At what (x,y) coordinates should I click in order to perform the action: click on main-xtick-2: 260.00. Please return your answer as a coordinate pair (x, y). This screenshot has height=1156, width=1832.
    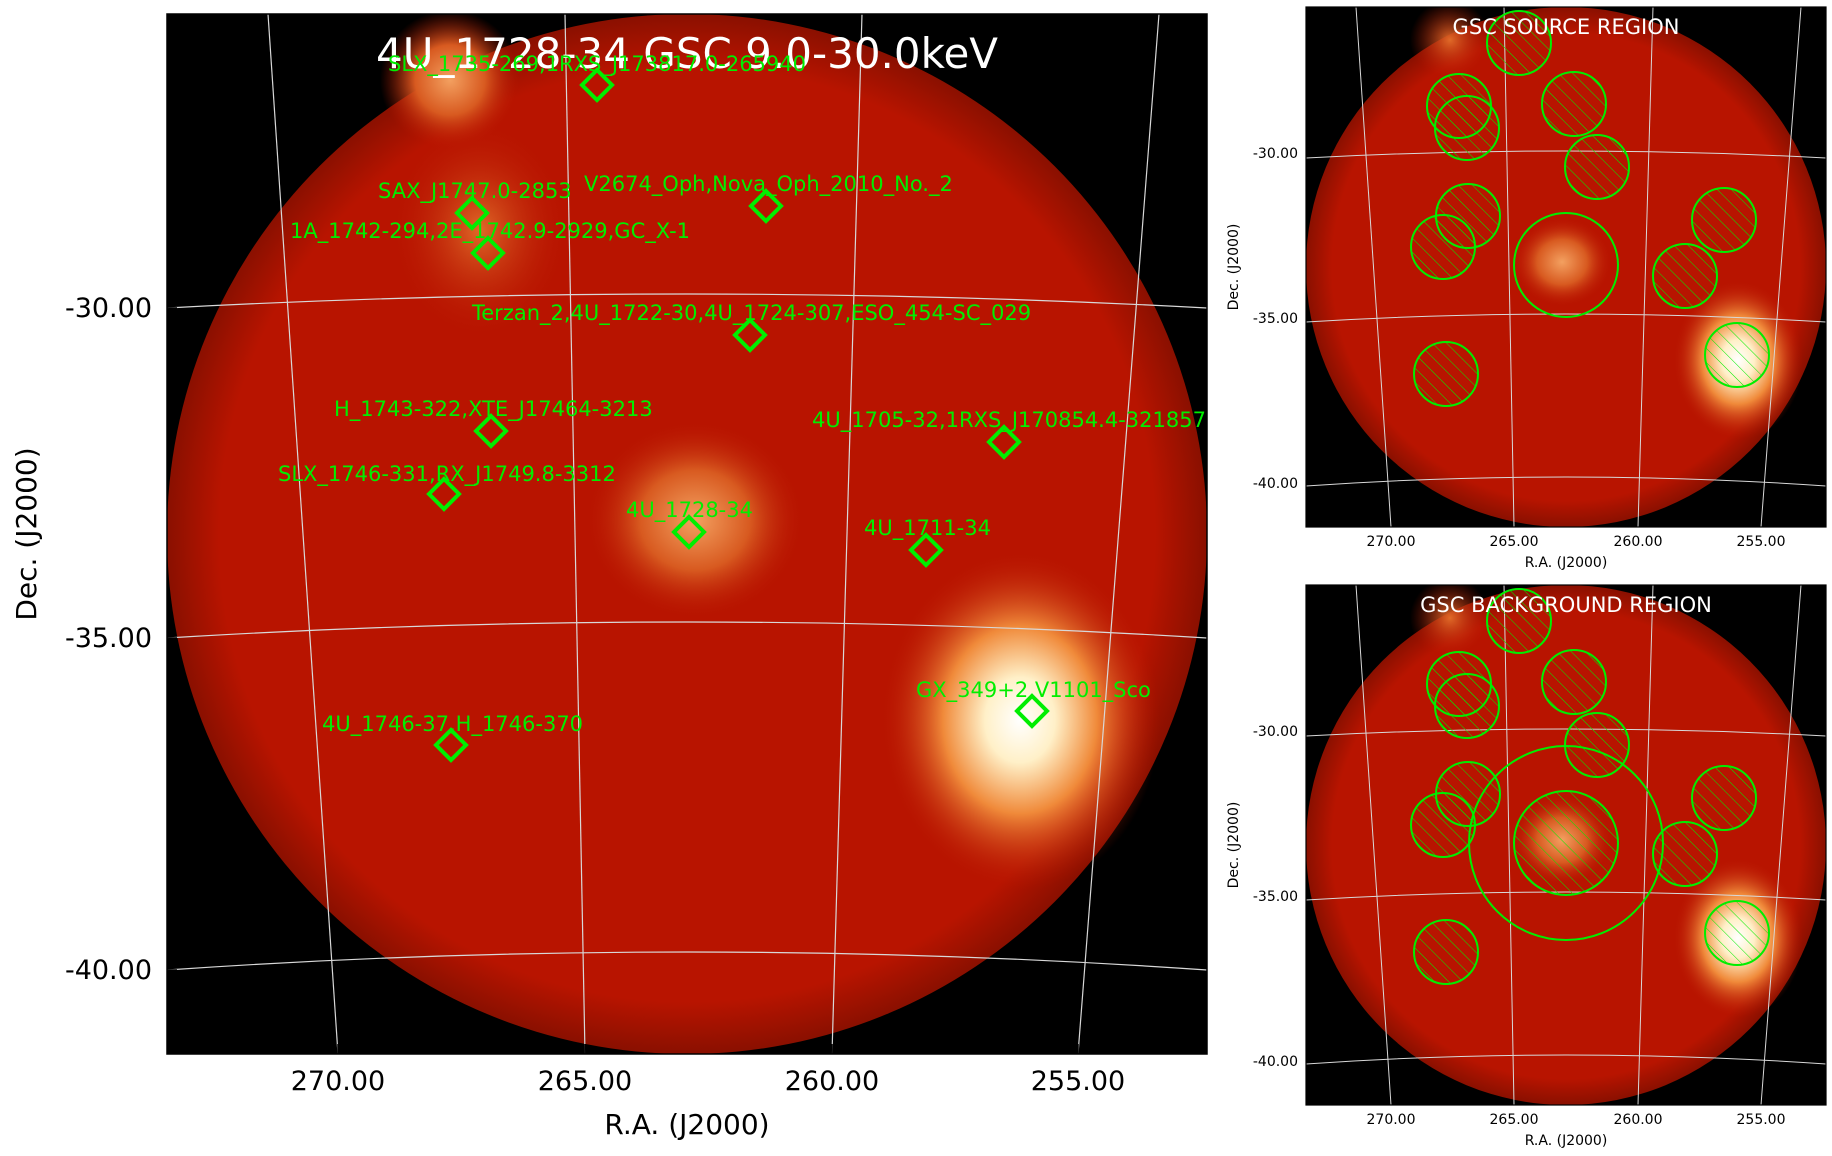
    Looking at the image, I should click on (832, 1081).